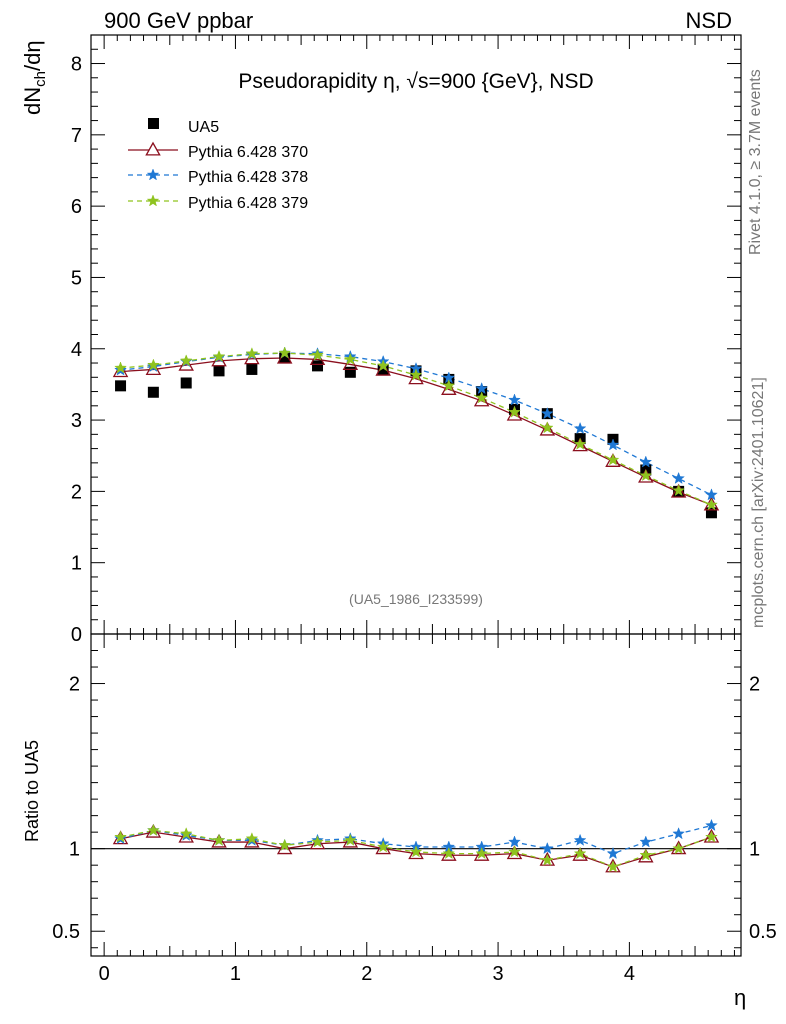 The height and width of the screenshot is (1024, 786). Describe the element at coordinates (74, 850) in the screenshot. I see `ratio-y-tick-label: 1` at that location.